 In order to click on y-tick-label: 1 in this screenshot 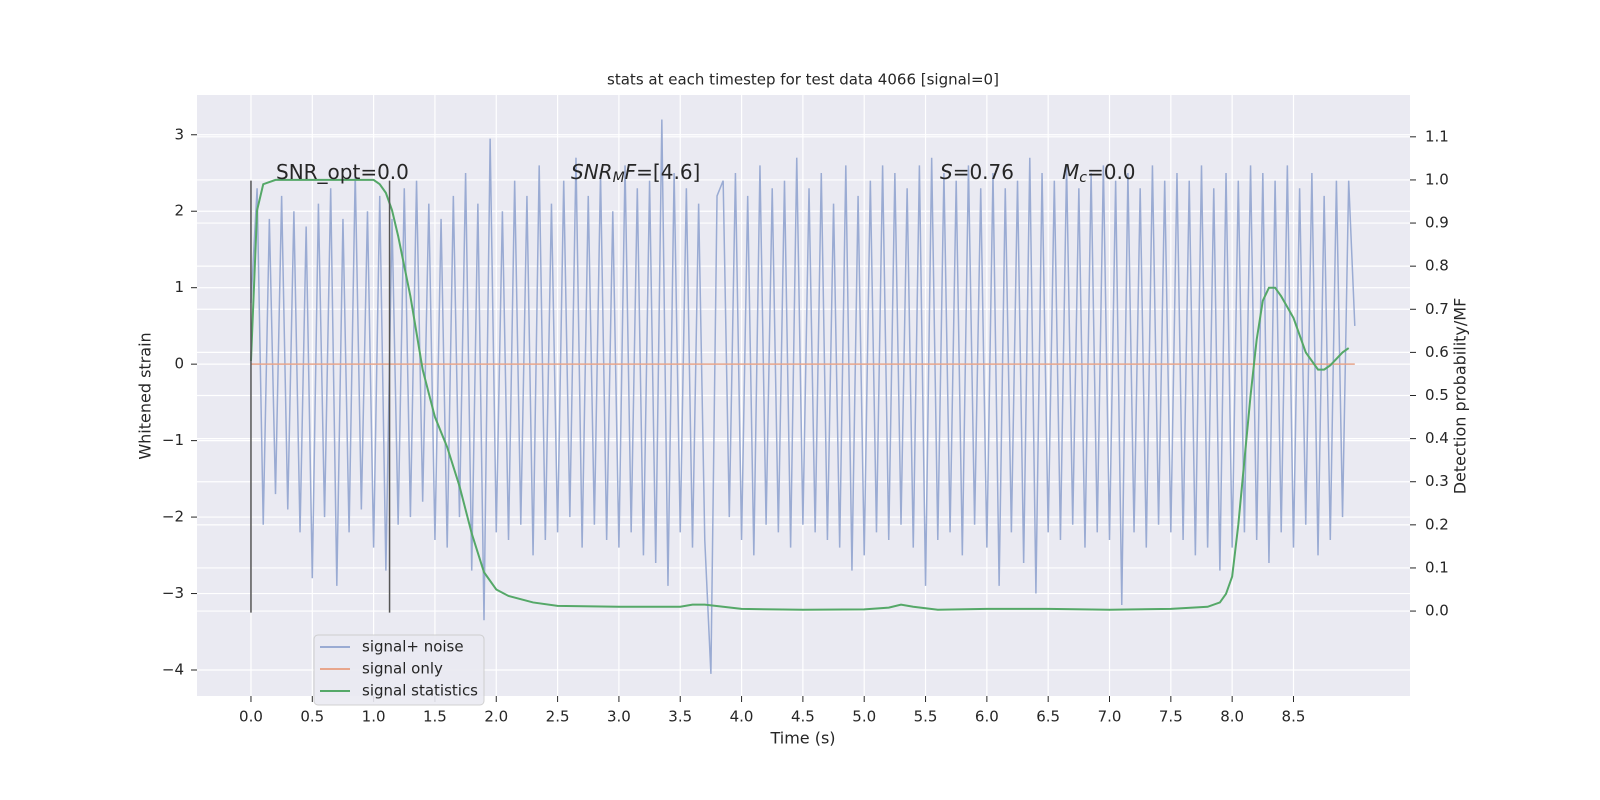, I will do `click(179, 287)`.